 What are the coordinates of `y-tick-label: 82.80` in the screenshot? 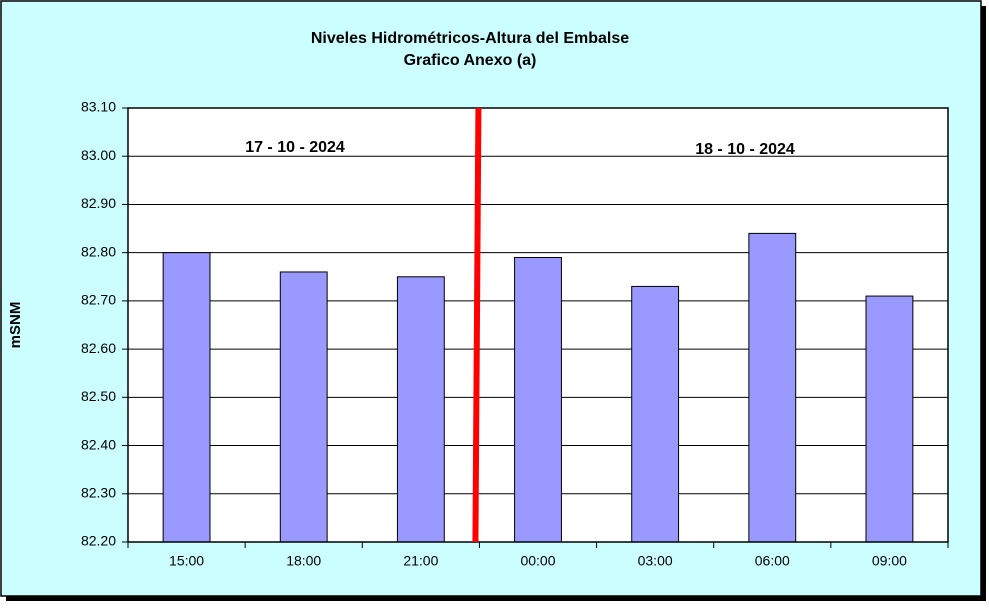 It's located at (98, 251).